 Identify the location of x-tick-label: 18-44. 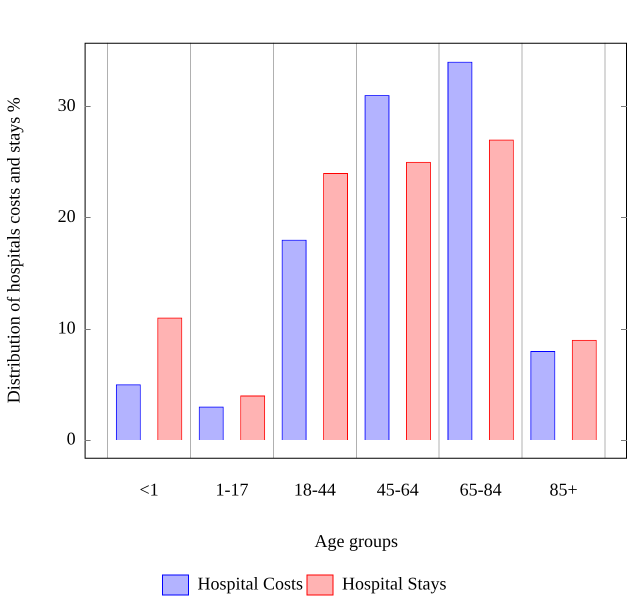
(315, 489).